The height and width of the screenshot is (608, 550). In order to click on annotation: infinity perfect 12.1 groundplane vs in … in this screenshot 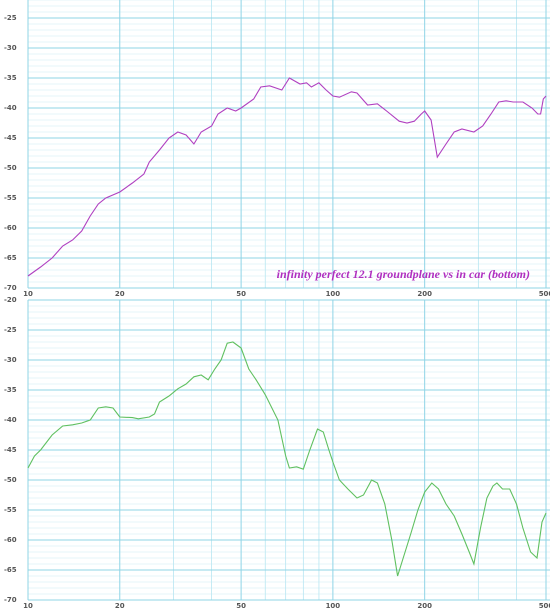, I will do `click(403, 274)`.